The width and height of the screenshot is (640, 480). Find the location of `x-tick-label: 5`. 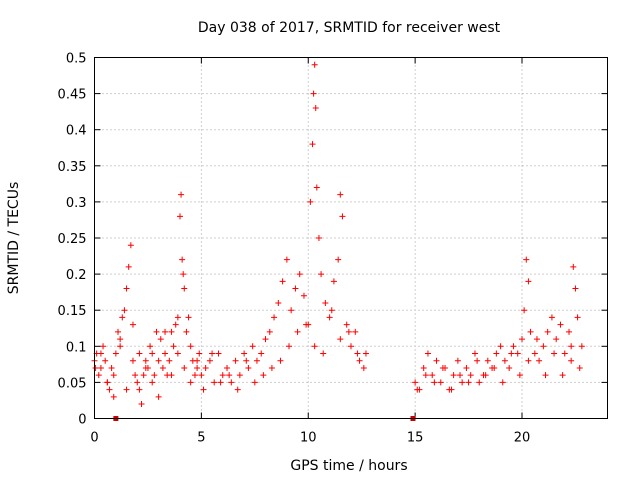

x-tick-label: 5 is located at coordinates (201, 438).